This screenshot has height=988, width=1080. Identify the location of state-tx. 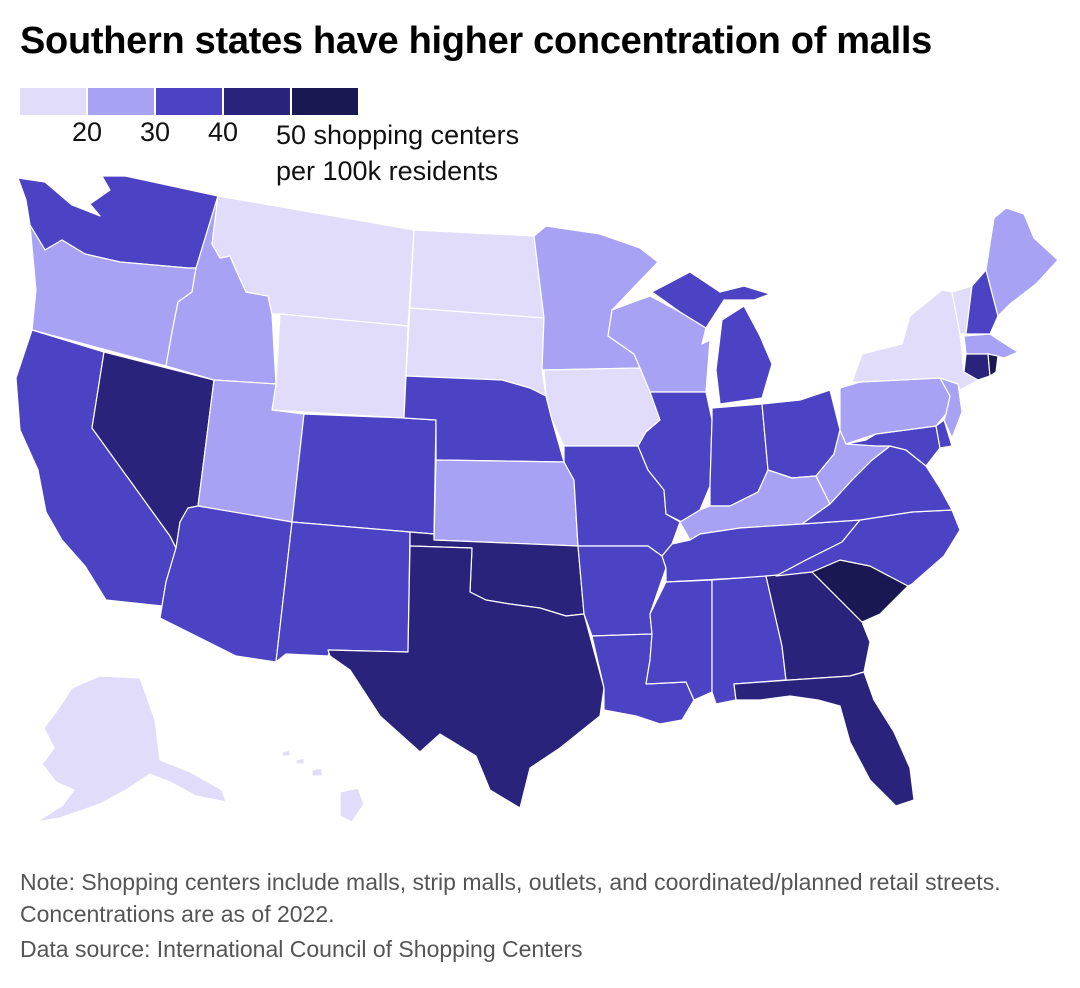
(466, 677).